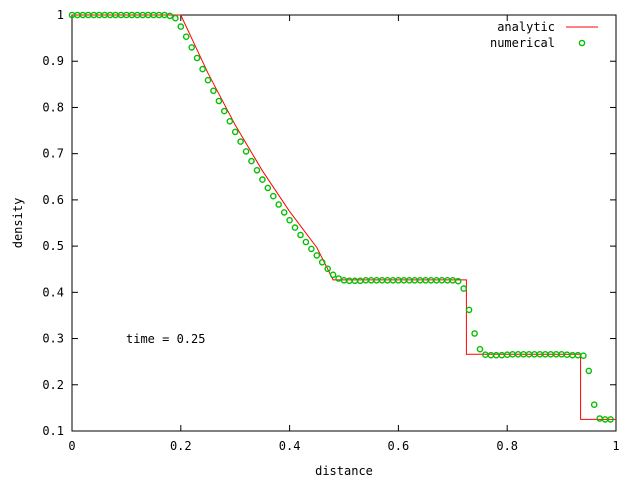 This screenshot has width=640, height=480. What do you see at coordinates (53, 431) in the screenshot?
I see `y-tick-label: 0.1` at bounding box center [53, 431].